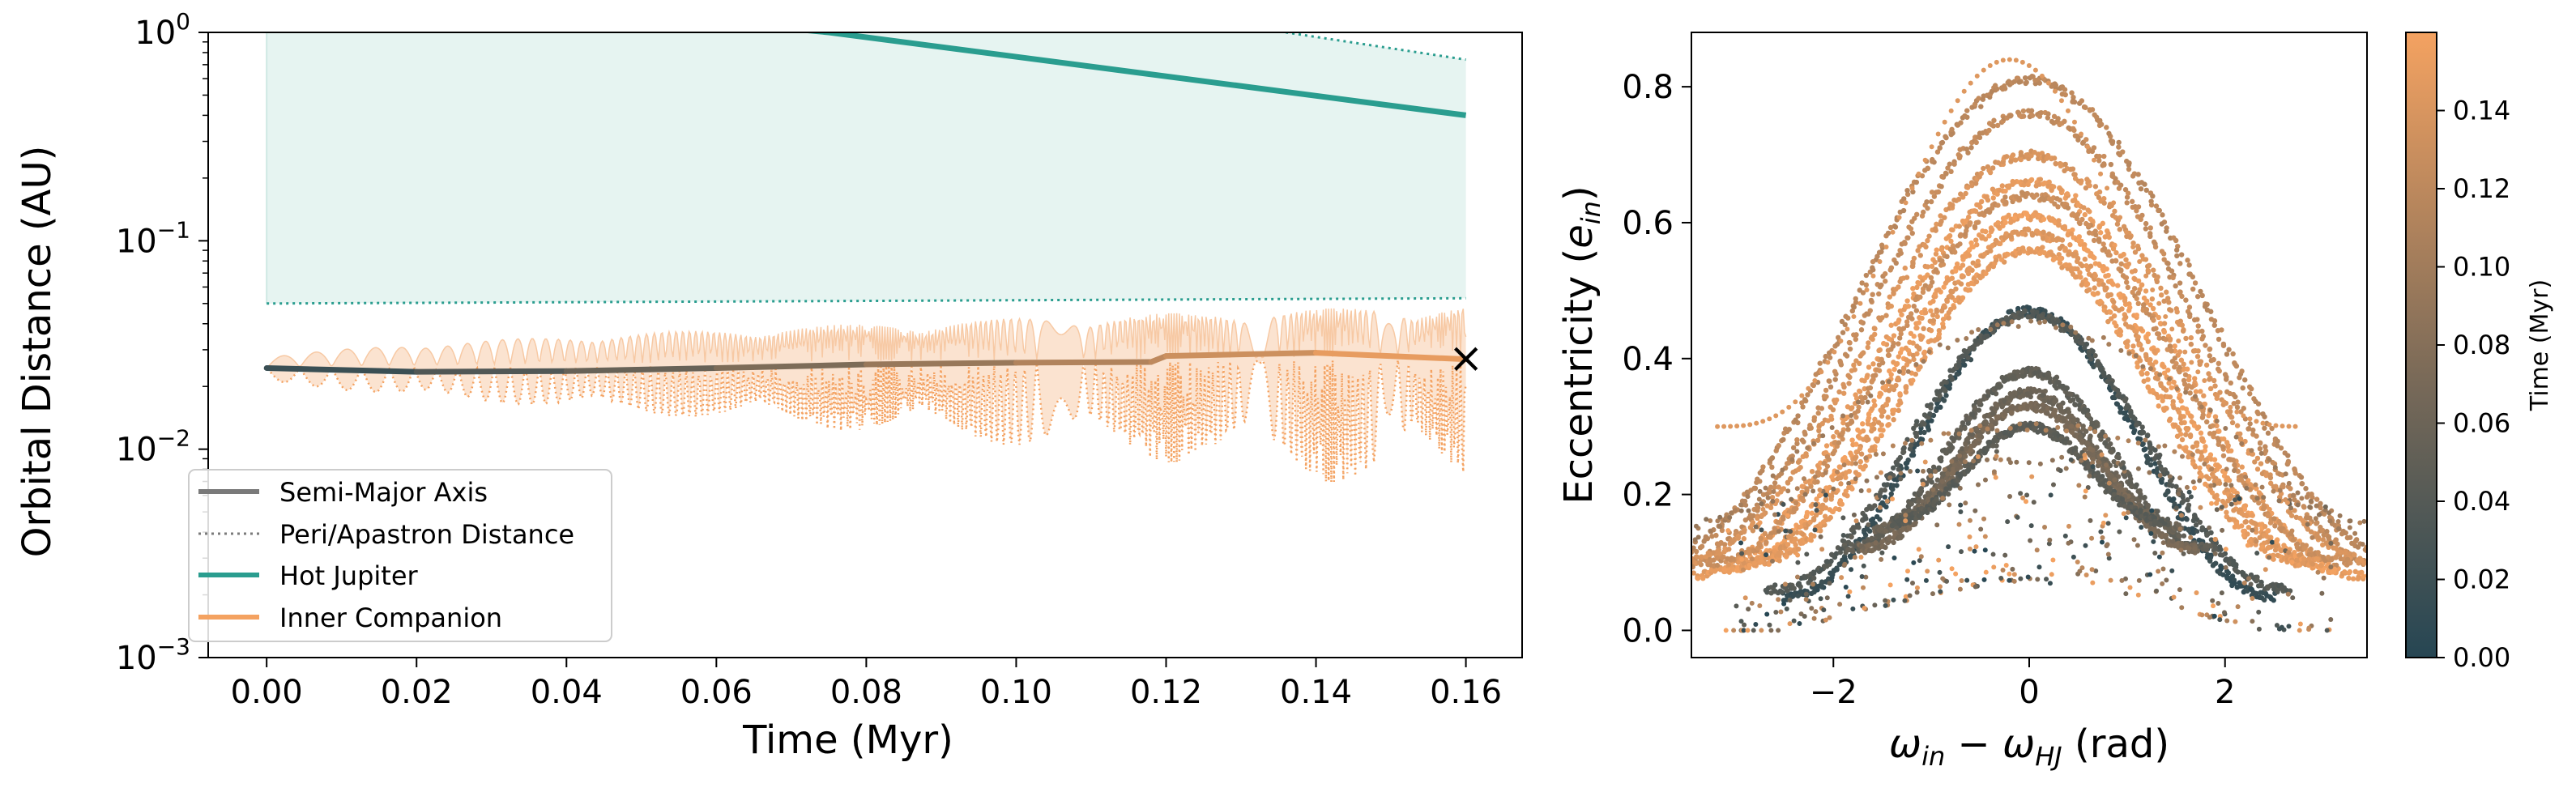  I want to click on inner-companion-semi-major-segment, so click(491, 371).